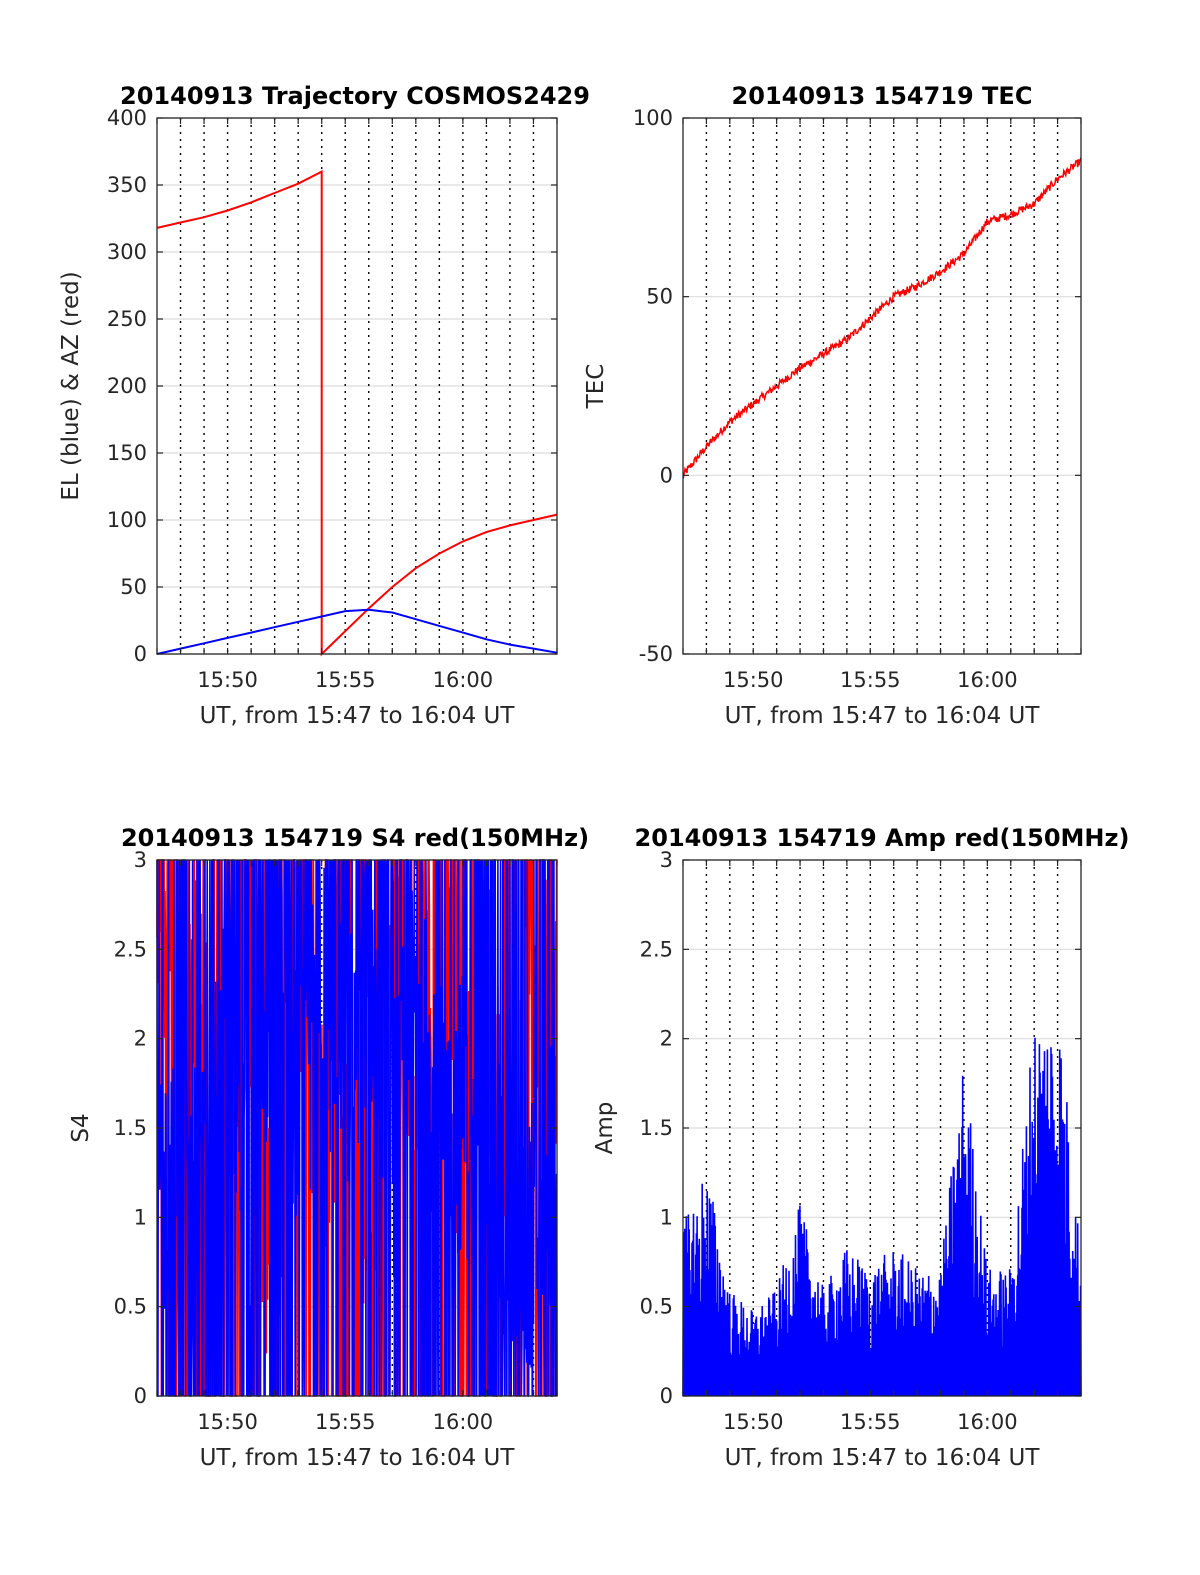 Image resolution: width=1200 pixels, height=1575 pixels. Describe the element at coordinates (596, 387) in the screenshot. I see `y-axis-label: TEC` at that location.